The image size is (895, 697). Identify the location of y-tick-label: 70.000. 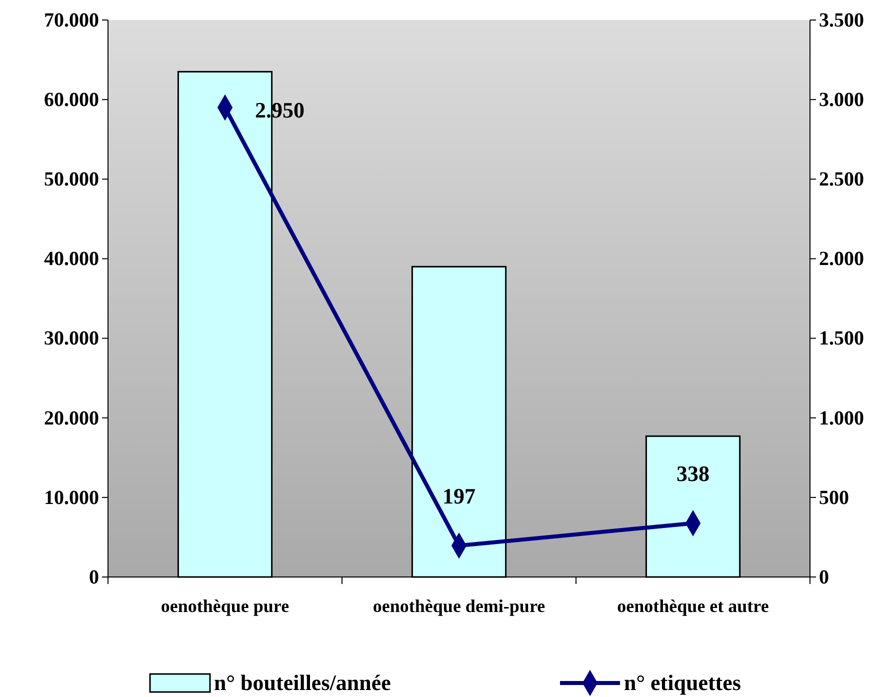
(71, 20).